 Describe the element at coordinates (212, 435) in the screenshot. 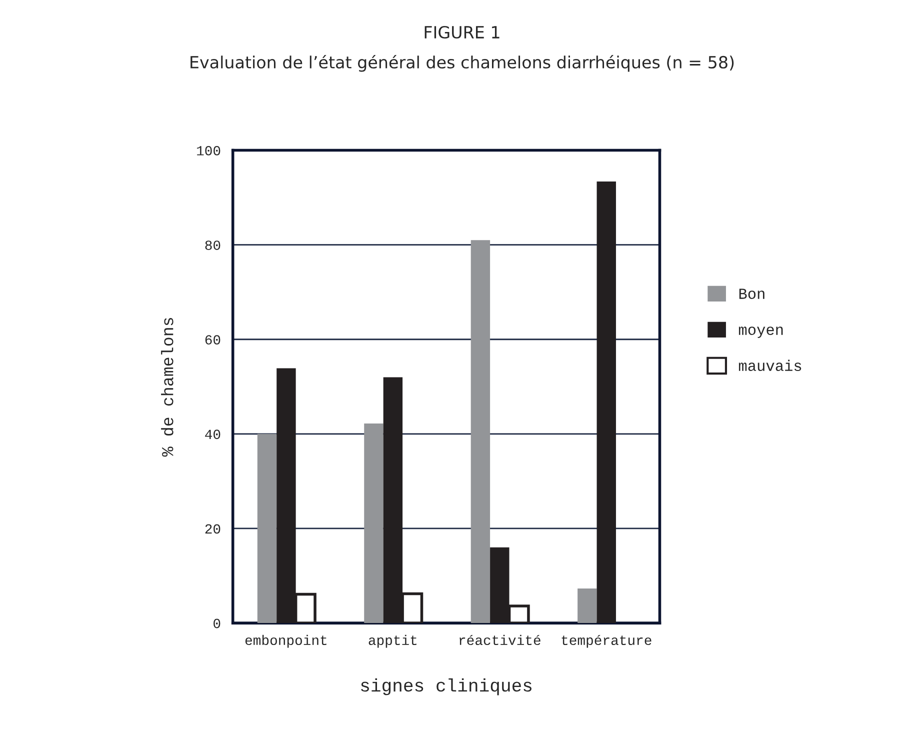

I see `y-tick-label: 40` at that location.